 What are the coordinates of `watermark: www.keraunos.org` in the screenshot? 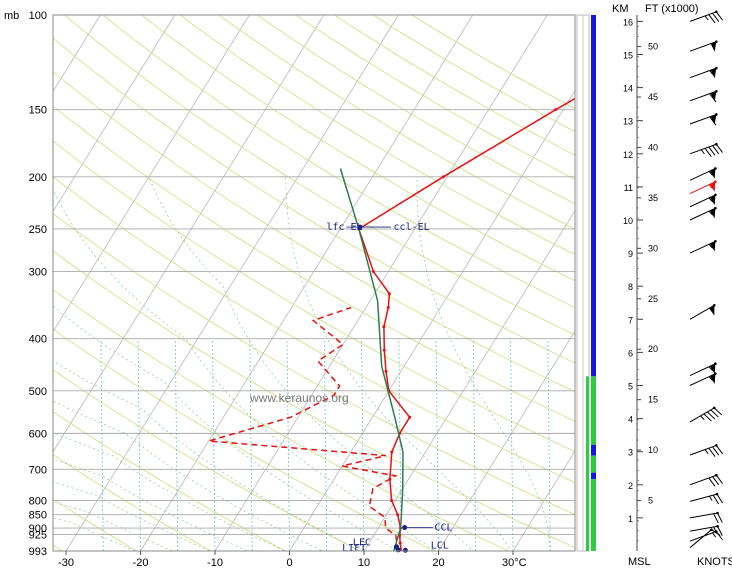 It's located at (299, 398).